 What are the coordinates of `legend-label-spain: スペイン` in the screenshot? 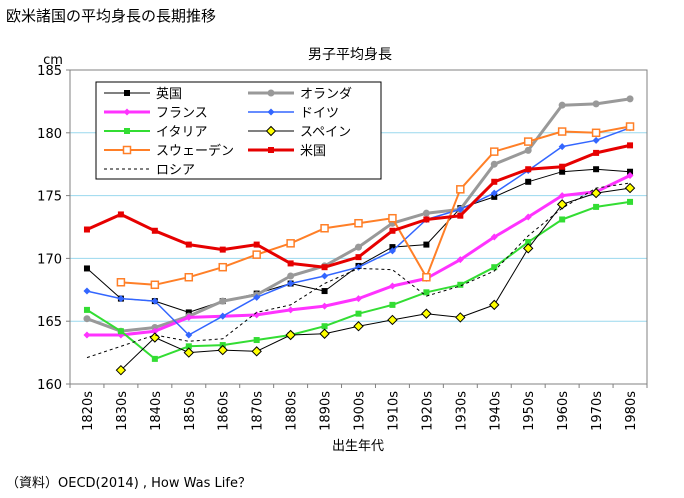 It's located at (325, 132).